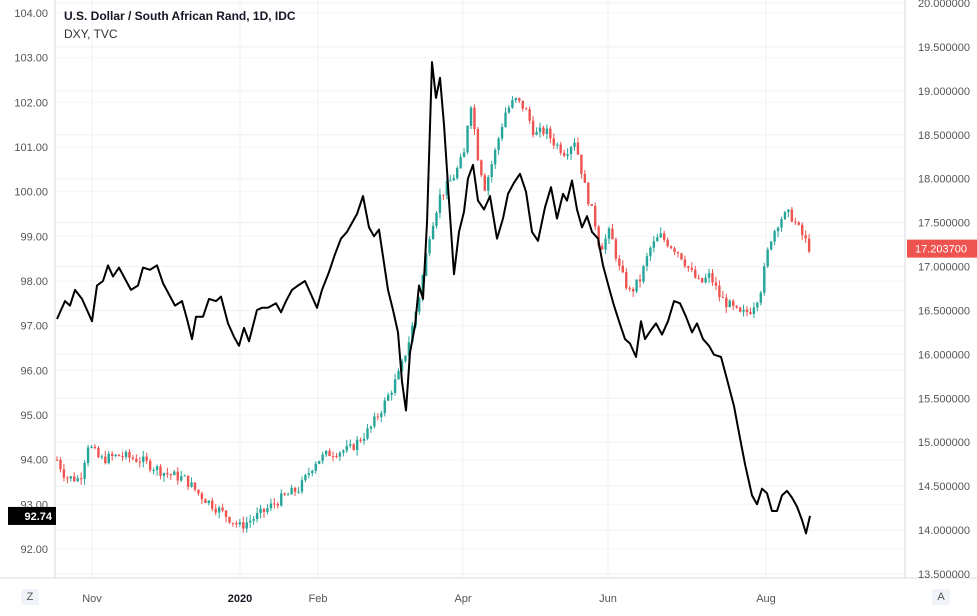  I want to click on left-tick-label: 101.00, so click(31, 148).